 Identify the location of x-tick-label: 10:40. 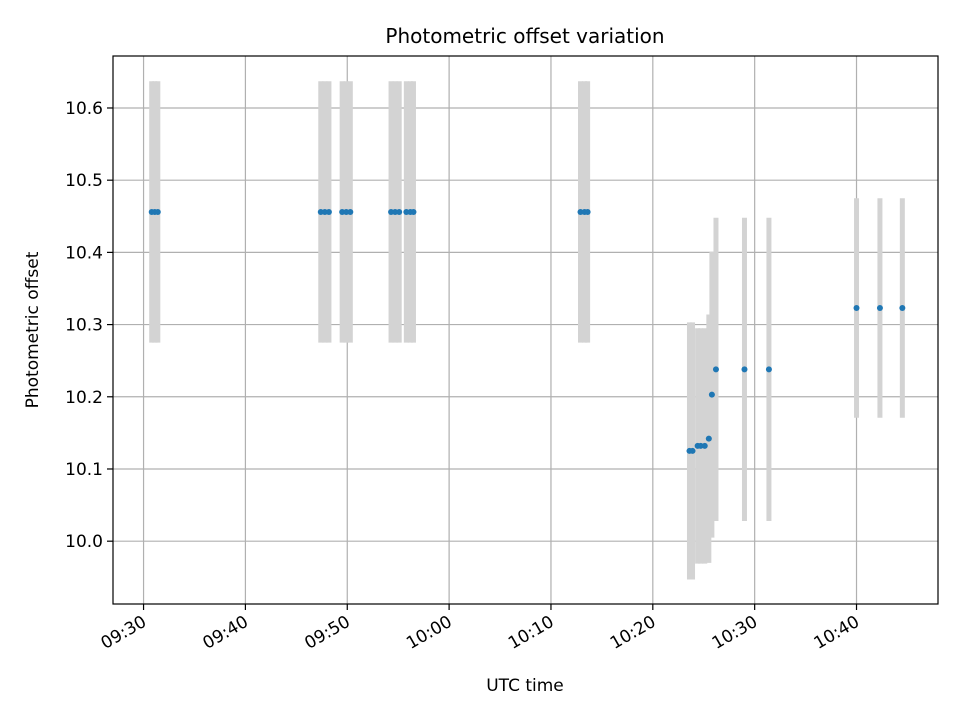
(837, 633).